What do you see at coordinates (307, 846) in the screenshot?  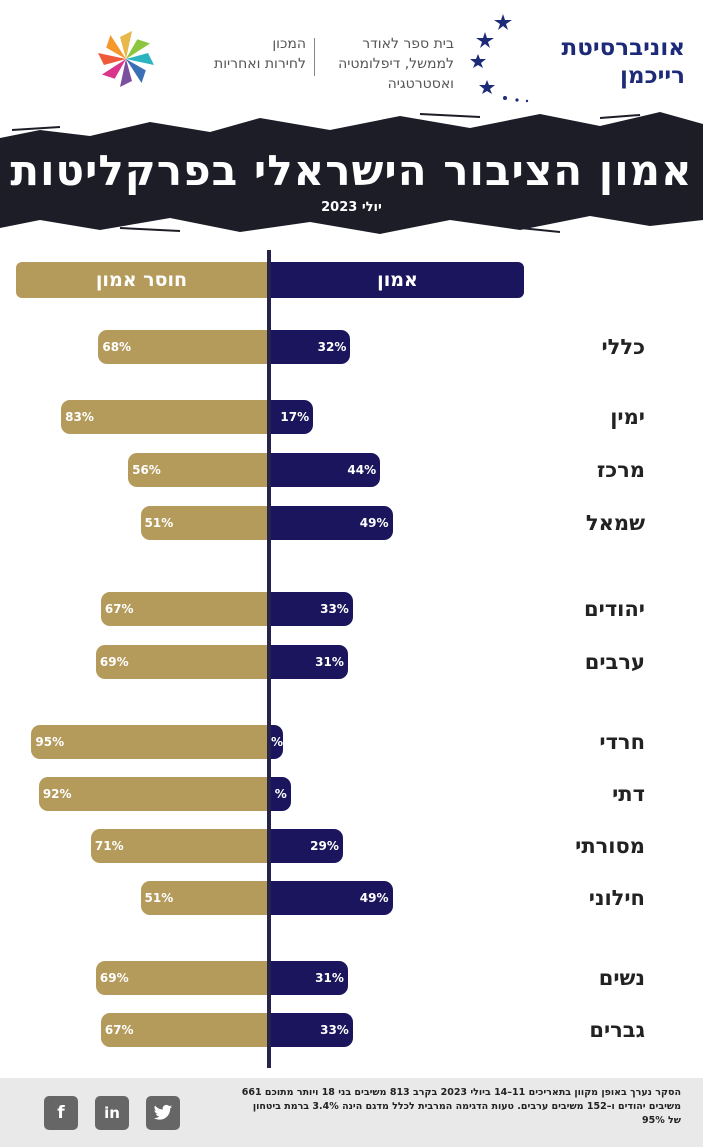 I see `trust-bar: 29%` at bounding box center [307, 846].